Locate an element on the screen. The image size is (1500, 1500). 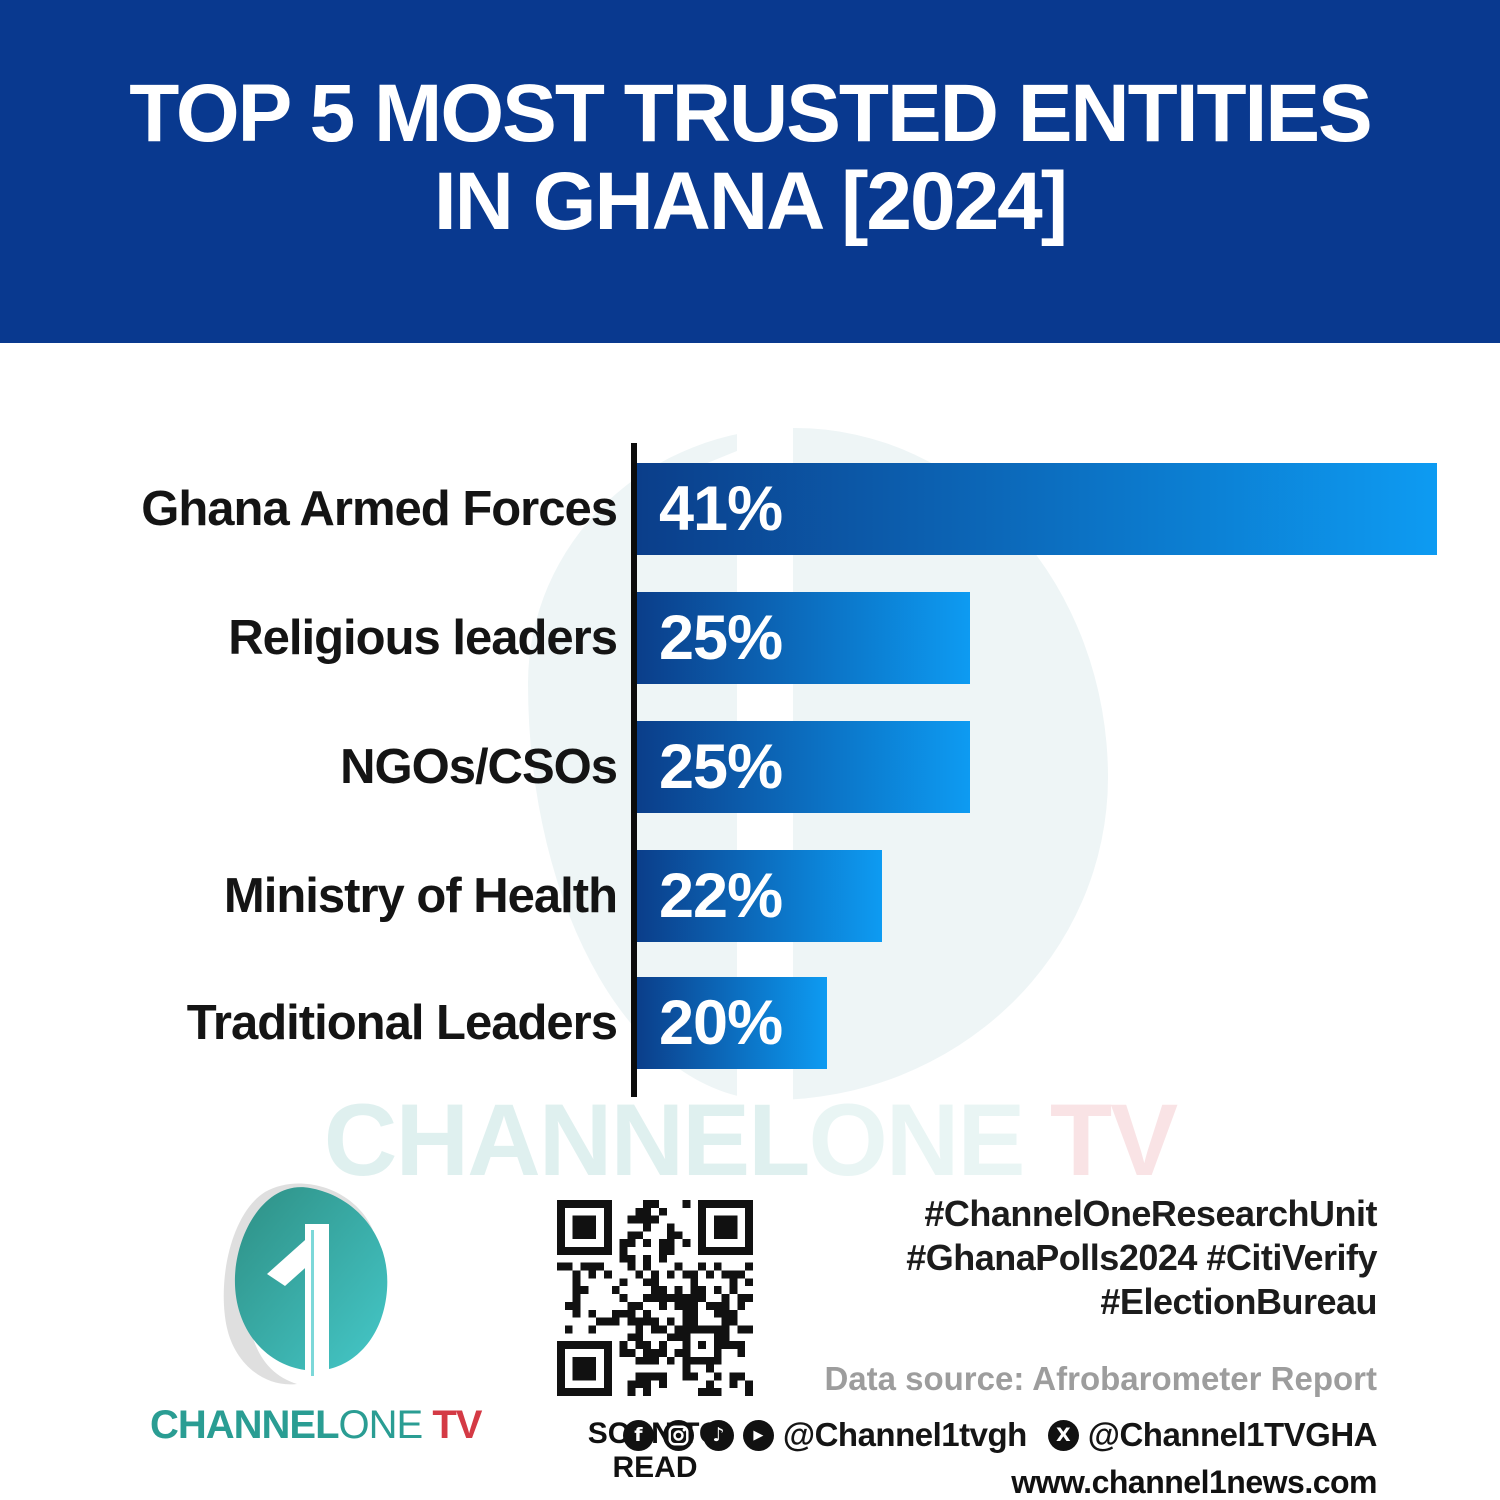
page-title-line1: TOP 5 MOST TRUSTED ENTITIES is located at coordinates (750, 113).